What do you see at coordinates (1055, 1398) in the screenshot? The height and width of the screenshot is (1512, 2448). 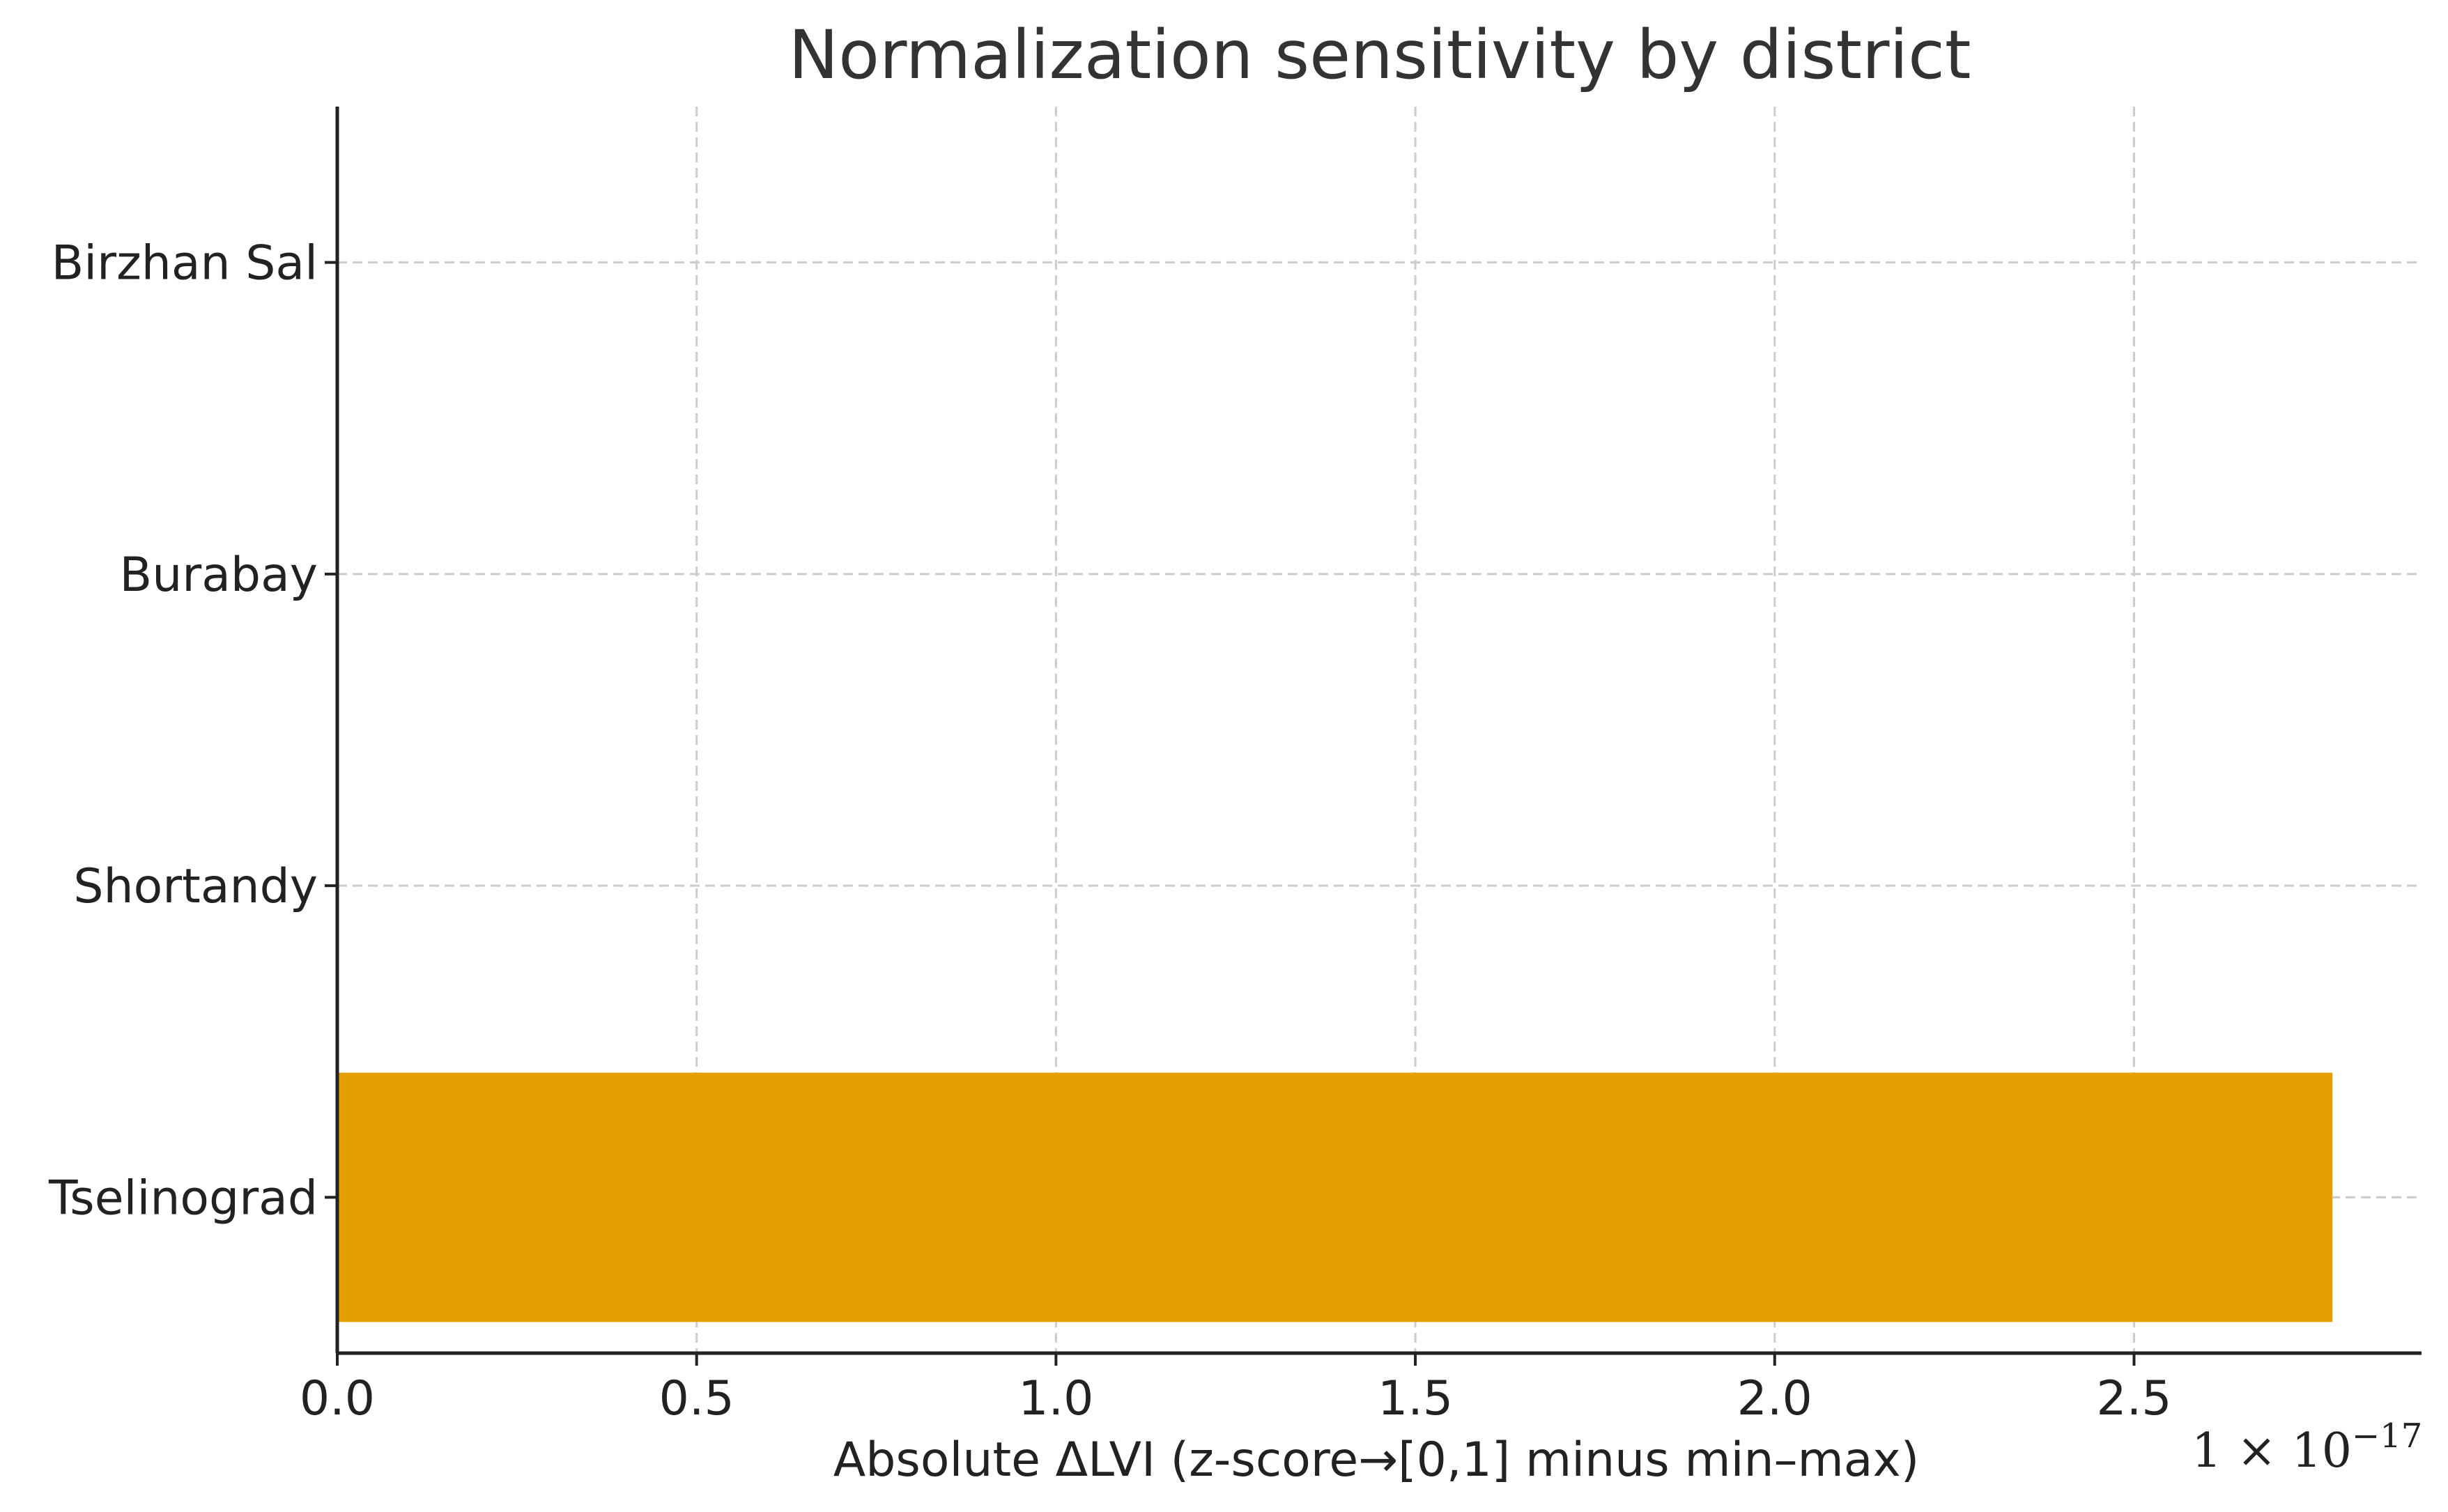 I see `x-tick-label: 1.0` at bounding box center [1055, 1398].